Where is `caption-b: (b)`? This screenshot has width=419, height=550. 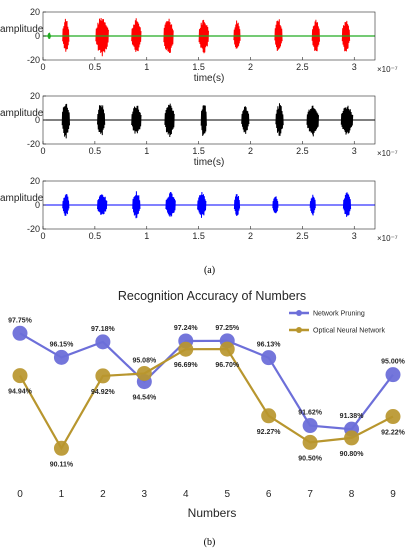 caption-b: (b) is located at coordinates (210, 542).